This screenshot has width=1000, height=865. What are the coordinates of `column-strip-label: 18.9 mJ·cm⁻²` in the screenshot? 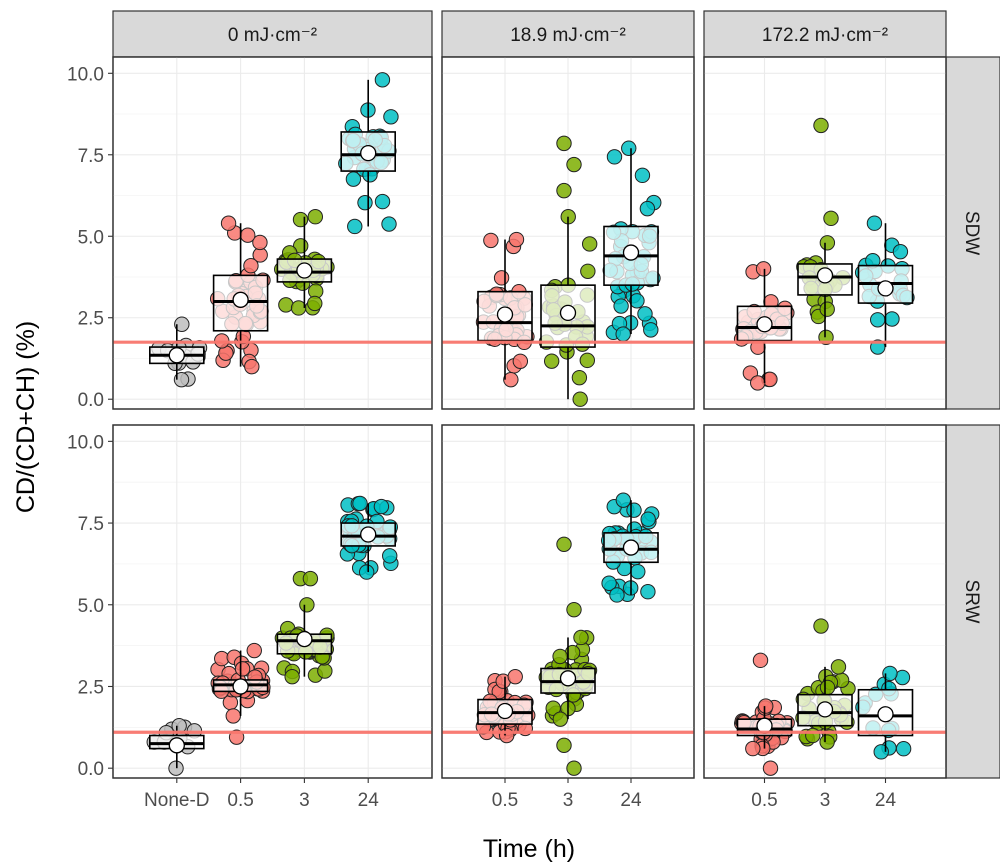 It's located at (568, 35).